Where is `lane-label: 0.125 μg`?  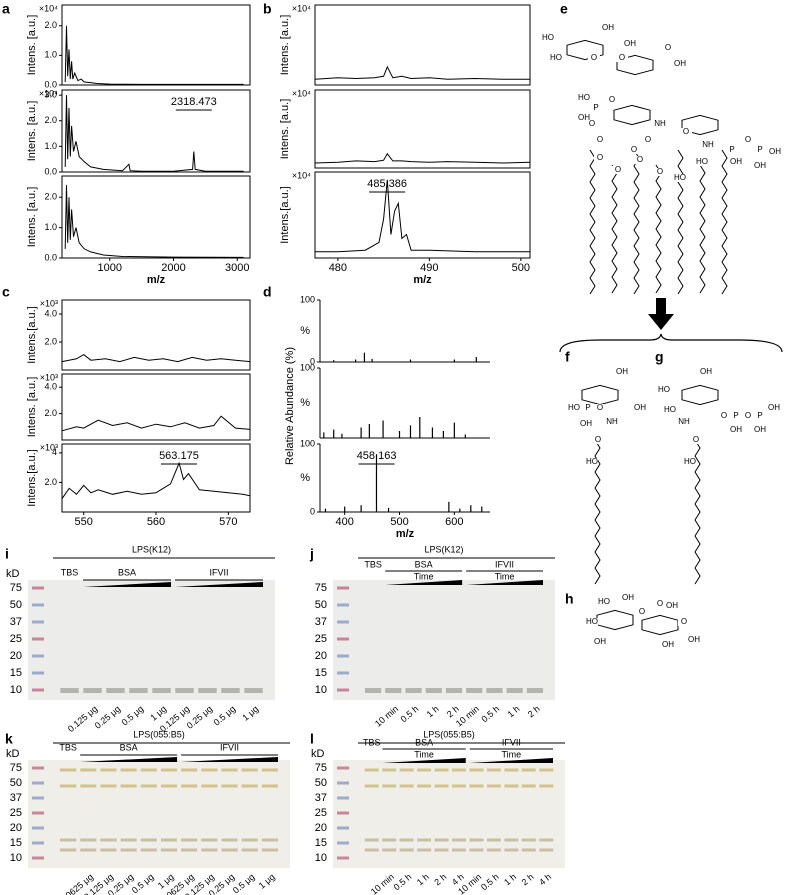
lane-label: 0.125 μg is located at coordinates (82, 719).